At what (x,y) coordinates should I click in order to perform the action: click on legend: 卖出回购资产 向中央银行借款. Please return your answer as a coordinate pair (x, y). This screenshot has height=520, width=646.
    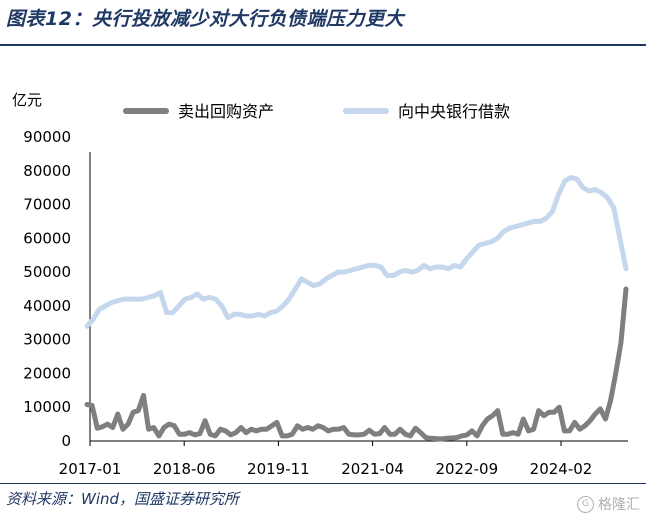
    Looking at the image, I should click on (316, 111).